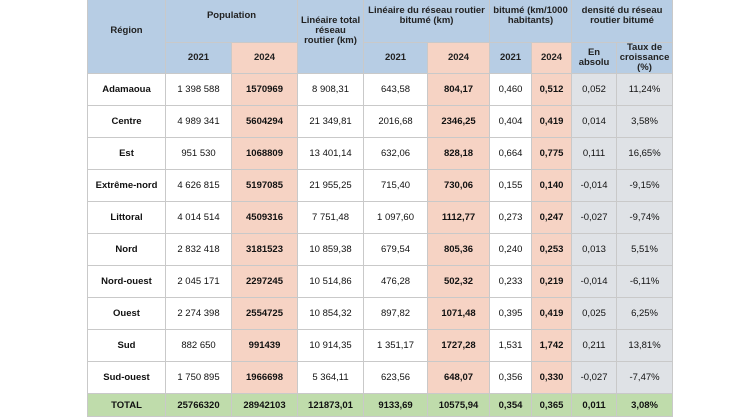 The width and height of the screenshot is (750, 417). I want to click on densite-2024-cell: 1,742, so click(552, 345).